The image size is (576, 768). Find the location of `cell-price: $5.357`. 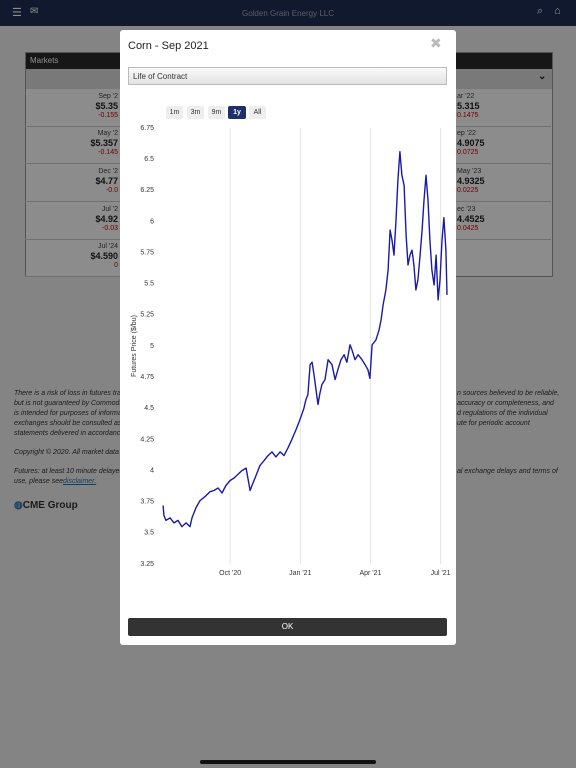

cell-price: $5.357 is located at coordinates (104, 143).